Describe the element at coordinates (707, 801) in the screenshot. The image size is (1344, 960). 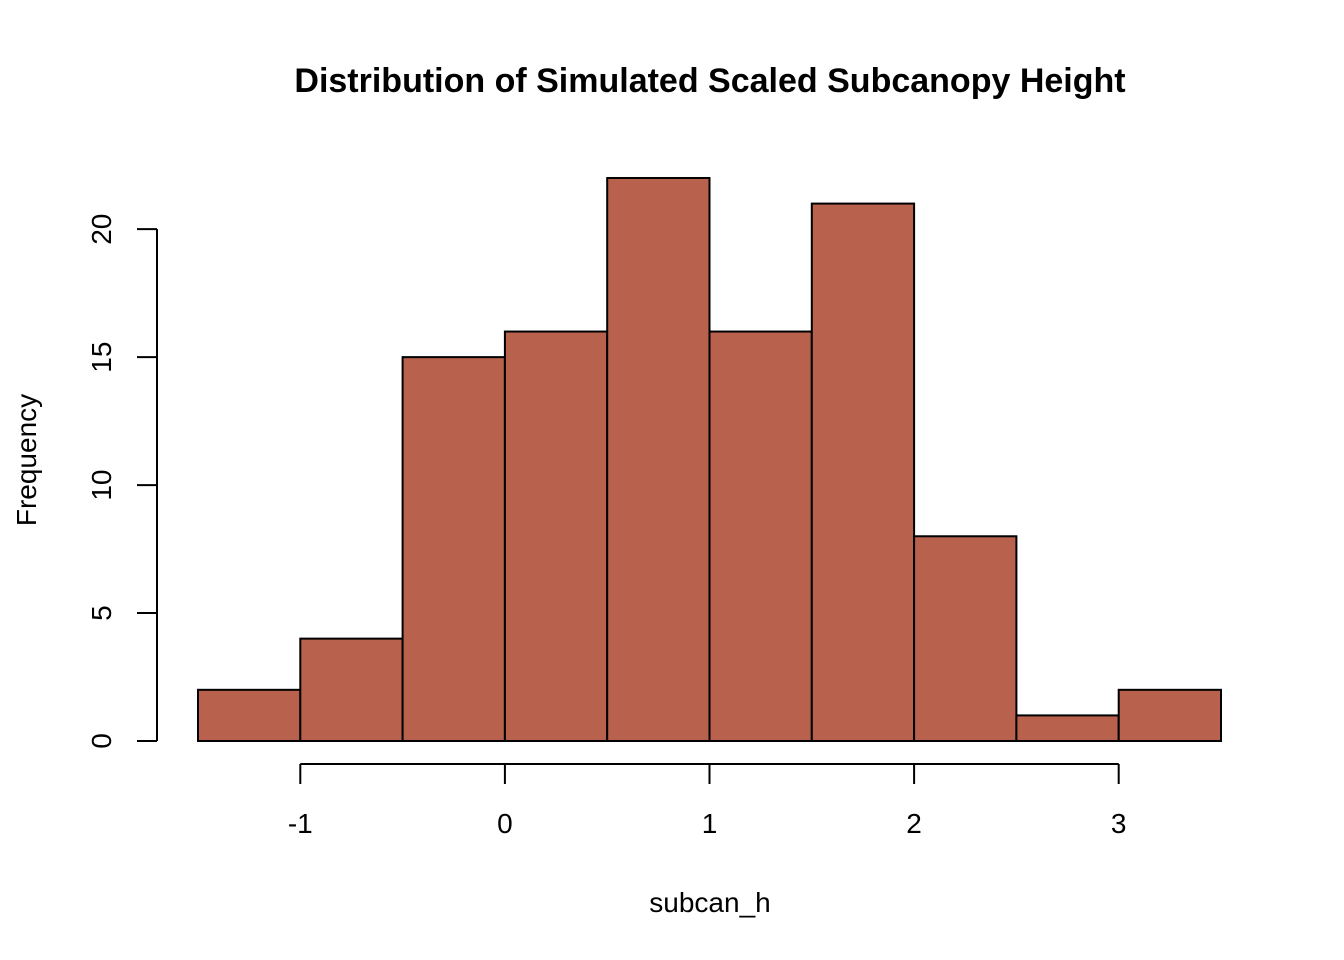
I see `x-axis: -1 0 1 2 3` at that location.